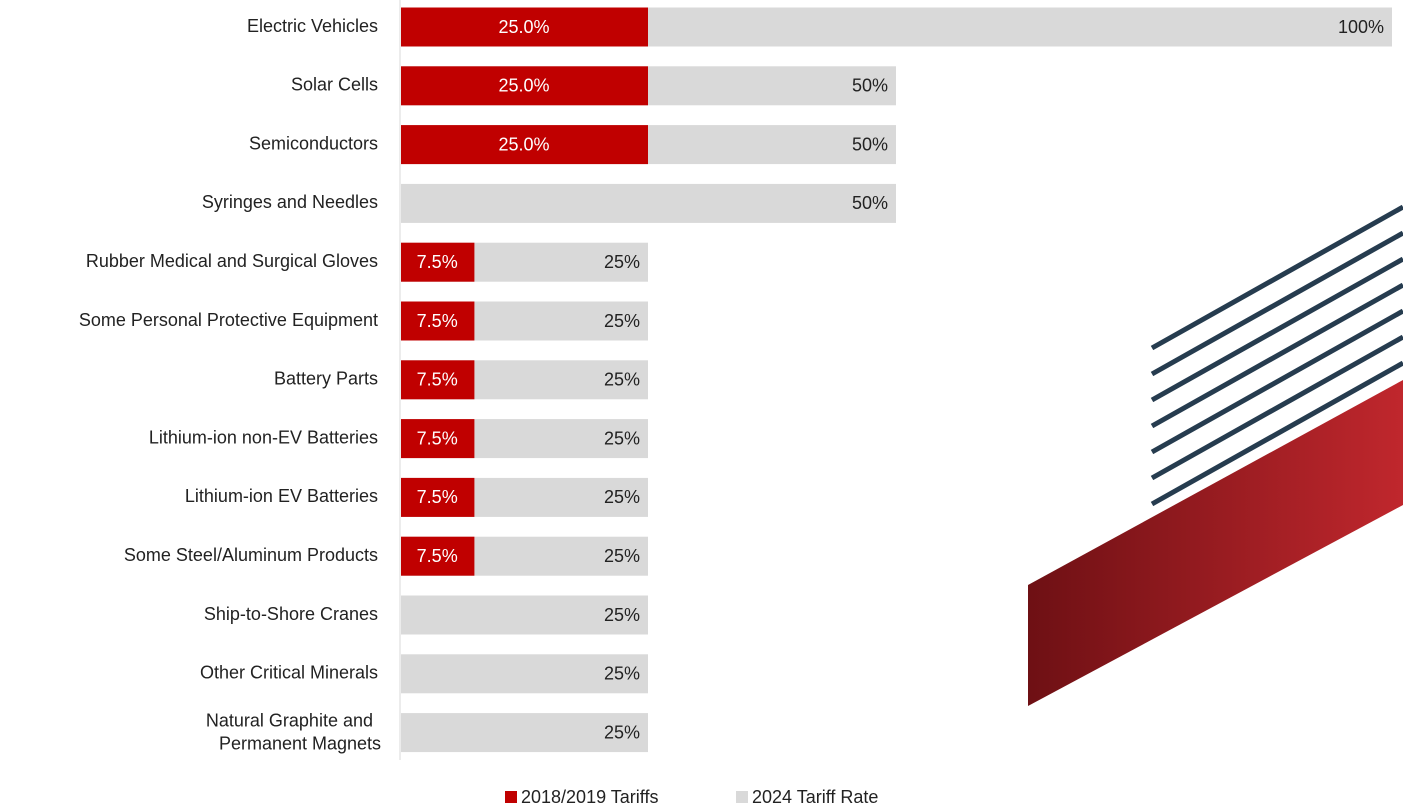 This screenshot has width=1403, height=808. What do you see at coordinates (228, 320) in the screenshot?
I see `y-tick-label: Some Personal Protective Equipment` at bounding box center [228, 320].